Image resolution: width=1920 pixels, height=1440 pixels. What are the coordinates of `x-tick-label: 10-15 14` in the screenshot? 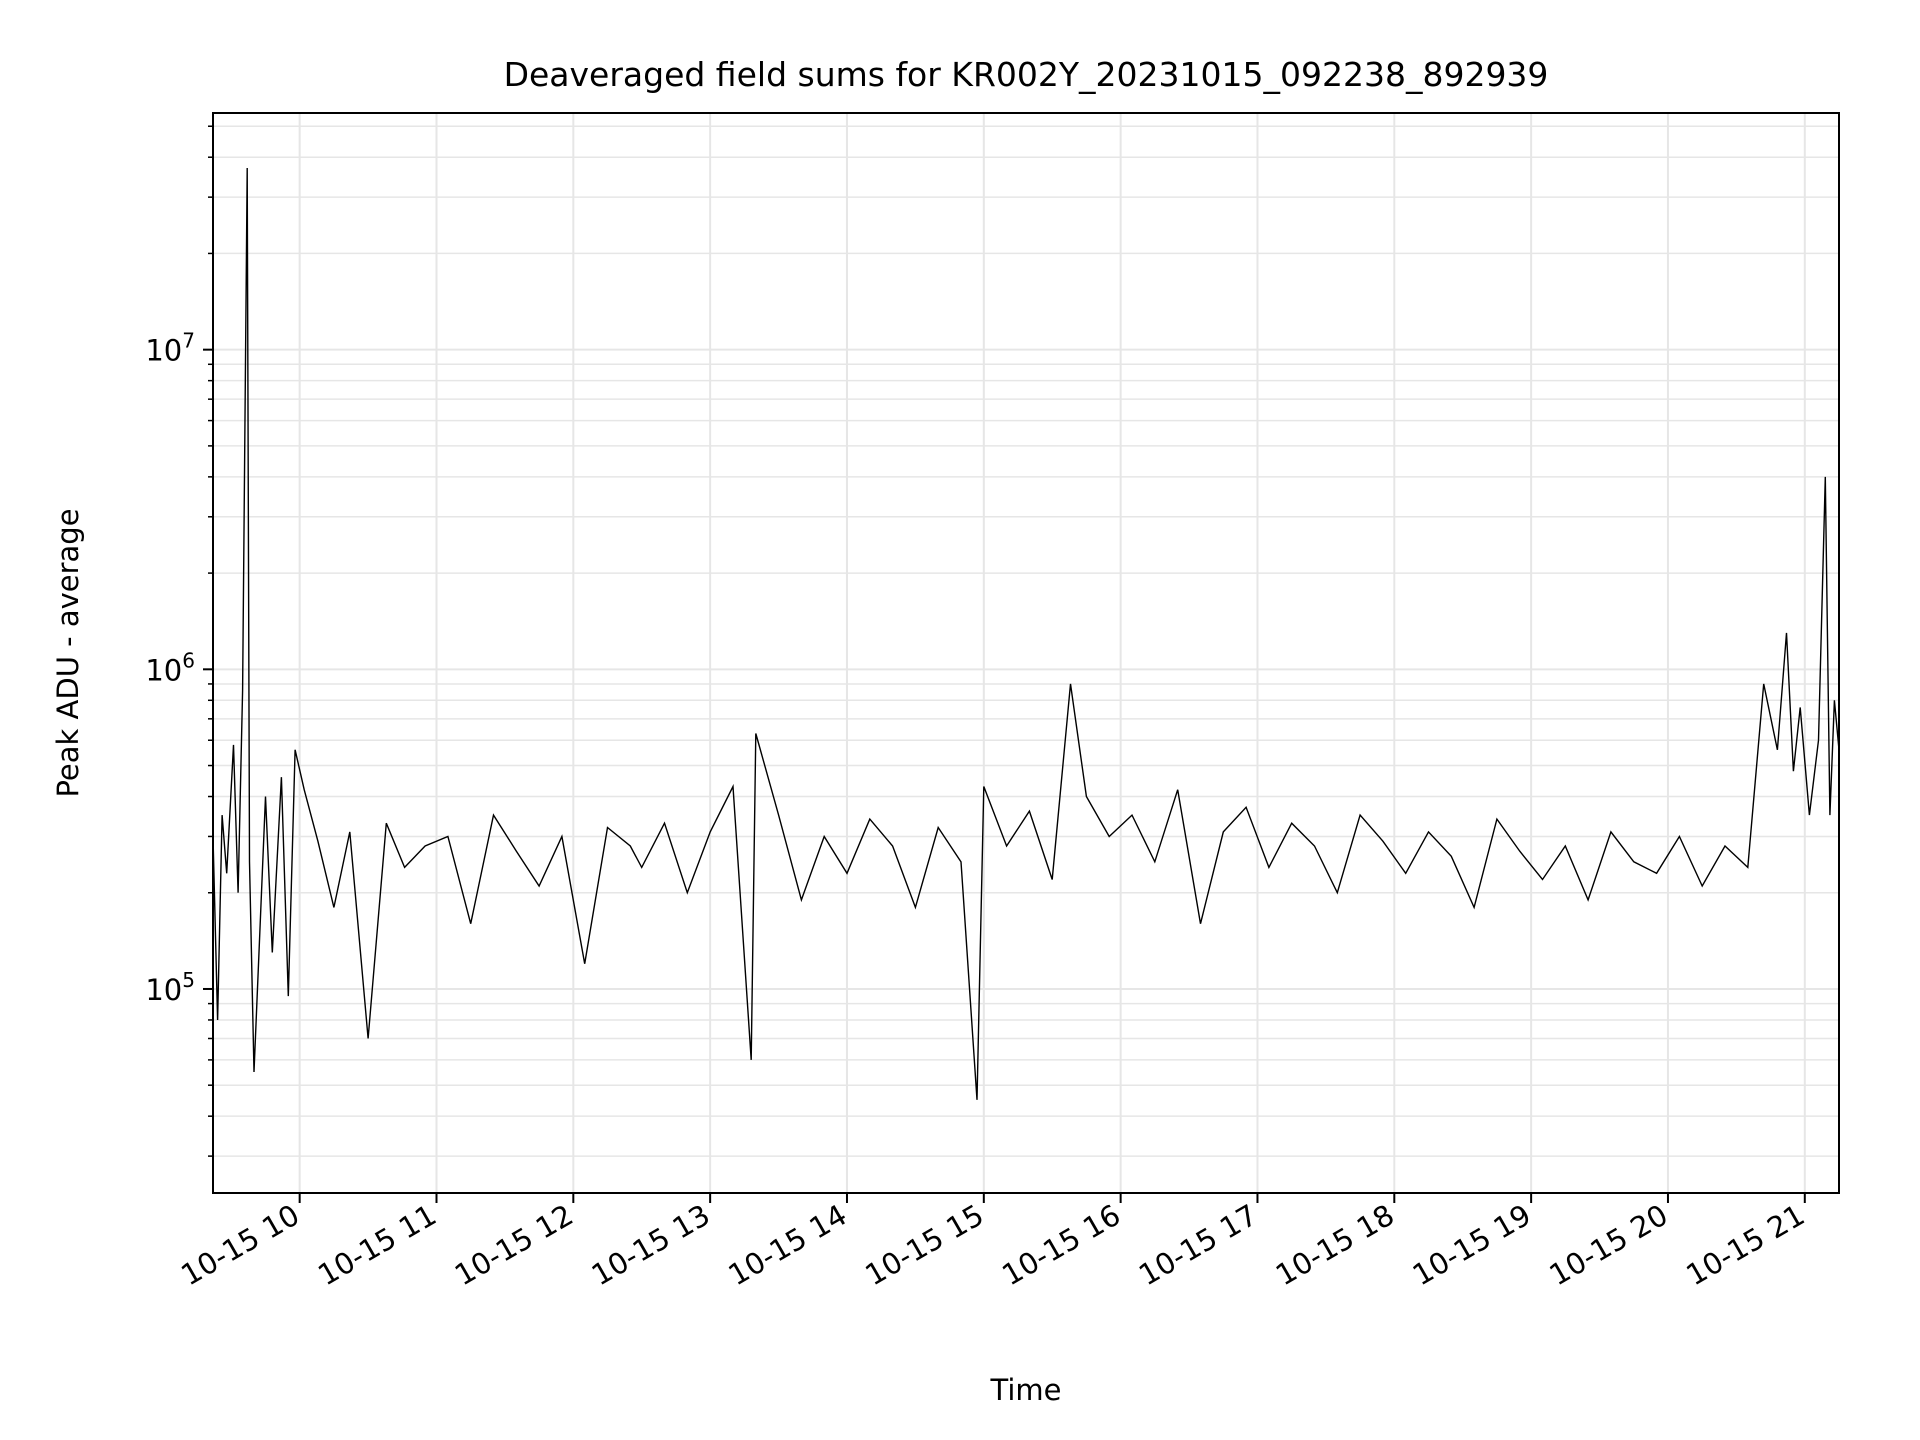 It's located at (788, 1245).